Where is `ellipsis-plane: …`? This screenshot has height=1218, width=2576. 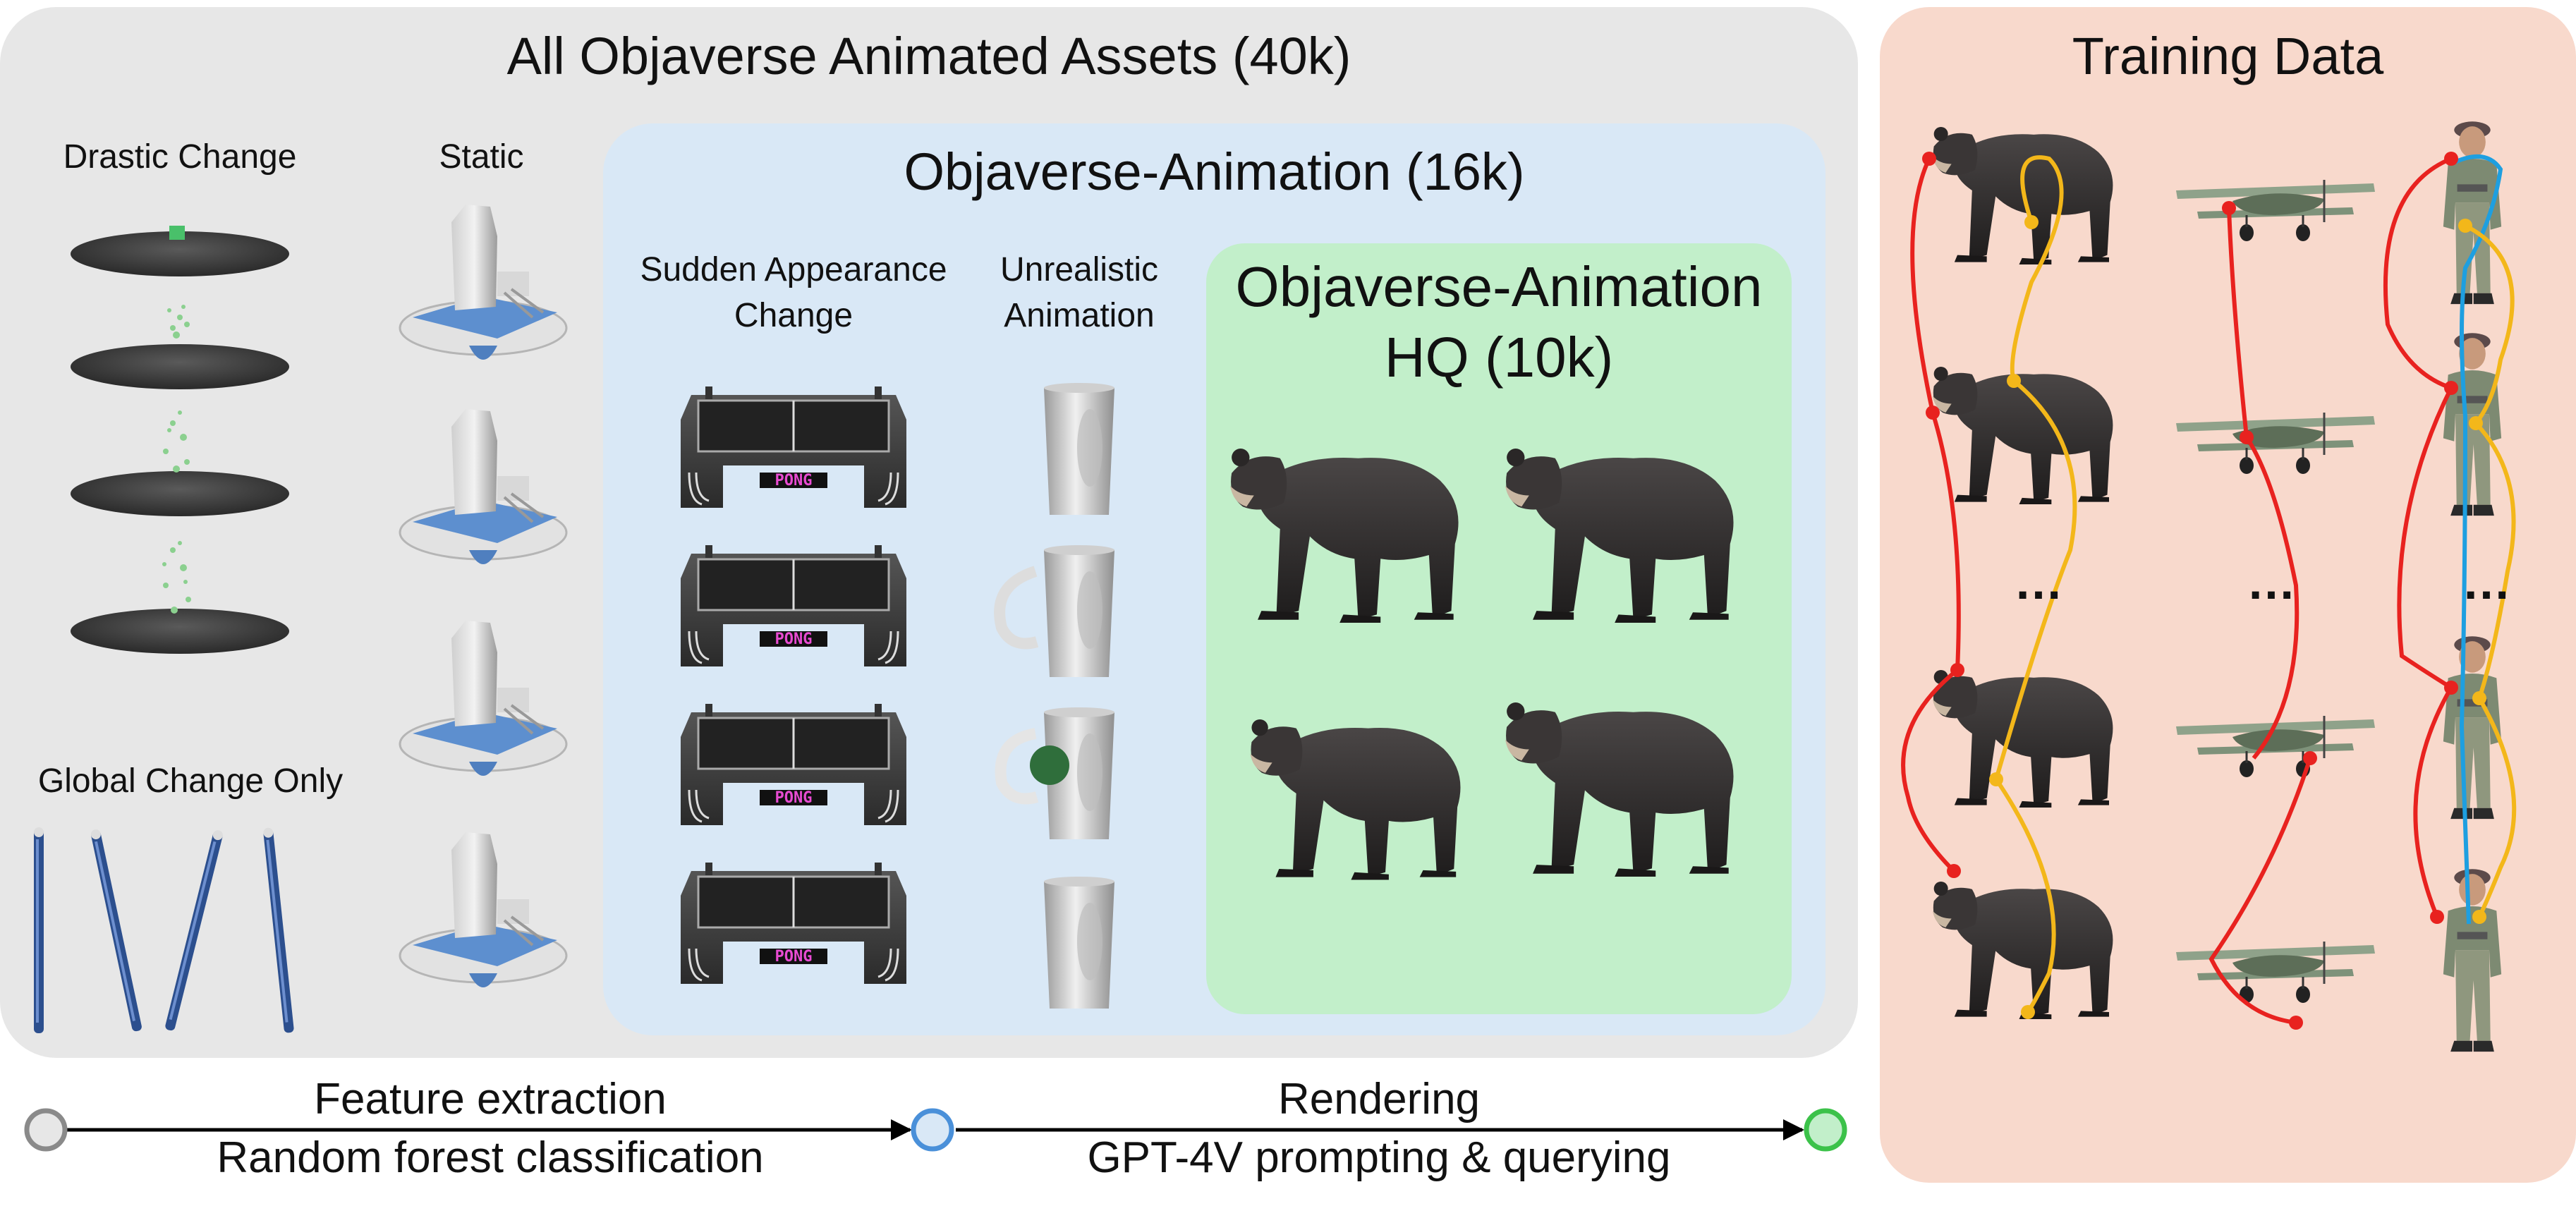
ellipsis-plane: … is located at coordinates (2273, 581).